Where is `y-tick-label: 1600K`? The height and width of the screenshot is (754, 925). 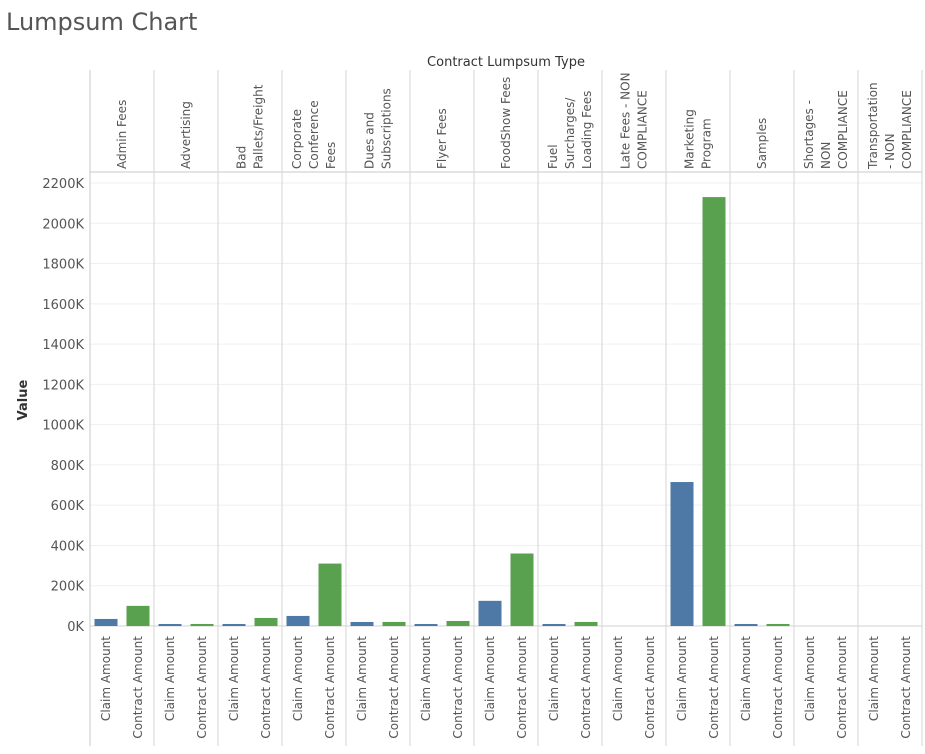
y-tick-label: 1600K is located at coordinates (63, 305).